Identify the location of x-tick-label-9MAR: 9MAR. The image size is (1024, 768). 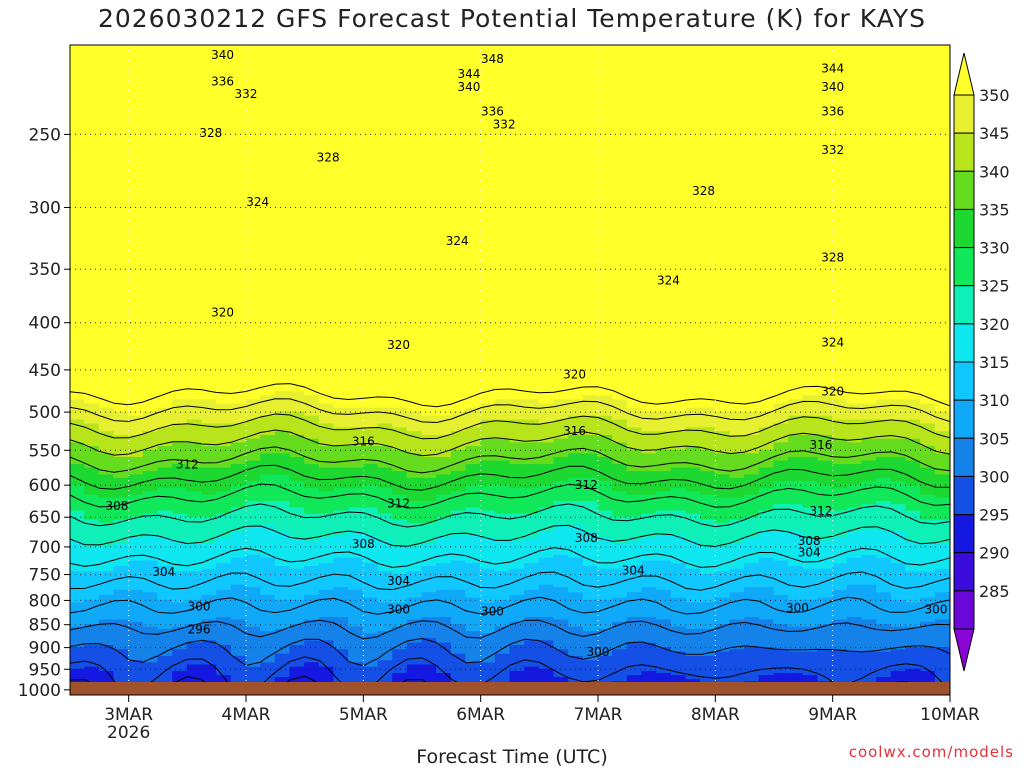
(832, 715).